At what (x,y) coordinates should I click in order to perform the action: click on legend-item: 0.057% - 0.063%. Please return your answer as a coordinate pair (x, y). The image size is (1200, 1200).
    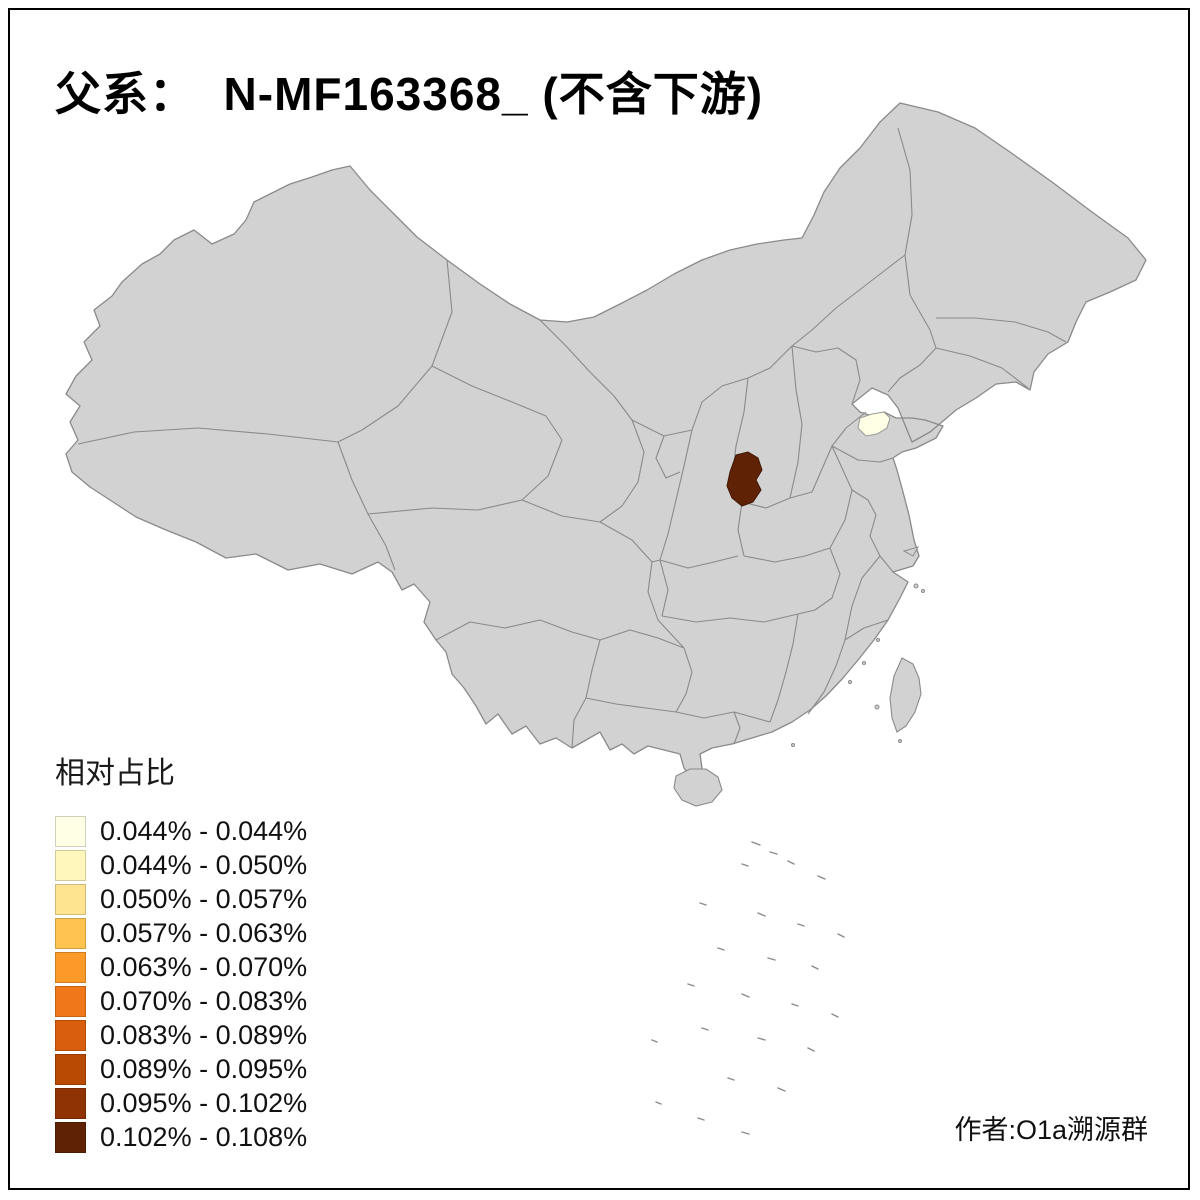
    Looking at the image, I should click on (181, 933).